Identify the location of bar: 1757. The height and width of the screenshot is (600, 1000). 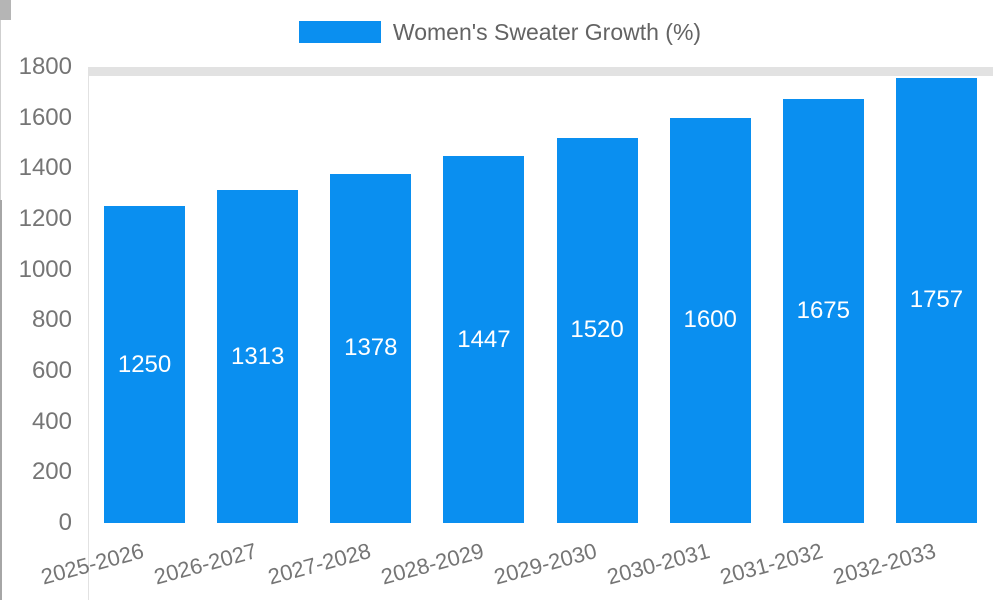
(936, 300).